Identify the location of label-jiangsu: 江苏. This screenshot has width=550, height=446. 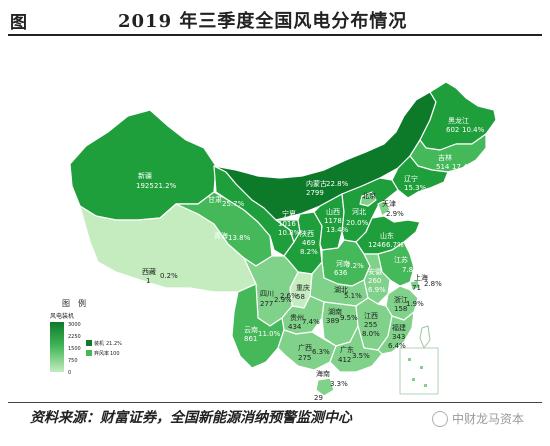
(401, 259).